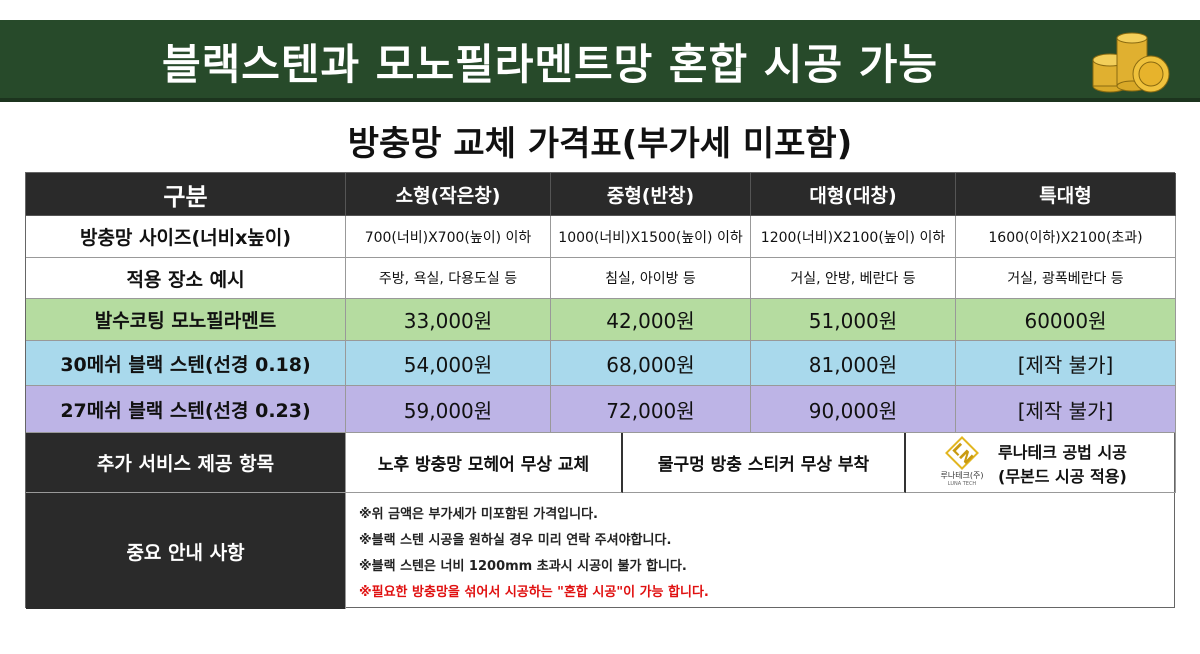 This screenshot has height=654, width=1200. What do you see at coordinates (448, 194) in the screenshot?
I see `header-cell: 소형(작은창)` at bounding box center [448, 194].